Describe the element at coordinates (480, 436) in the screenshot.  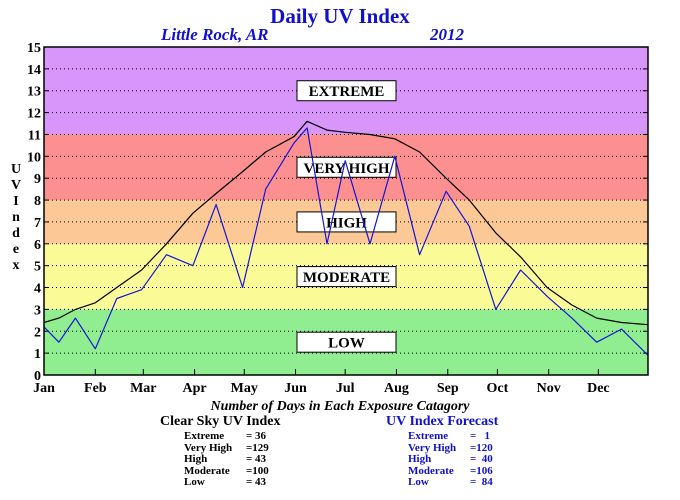
I see `forecast-row-value: = 1` at that location.